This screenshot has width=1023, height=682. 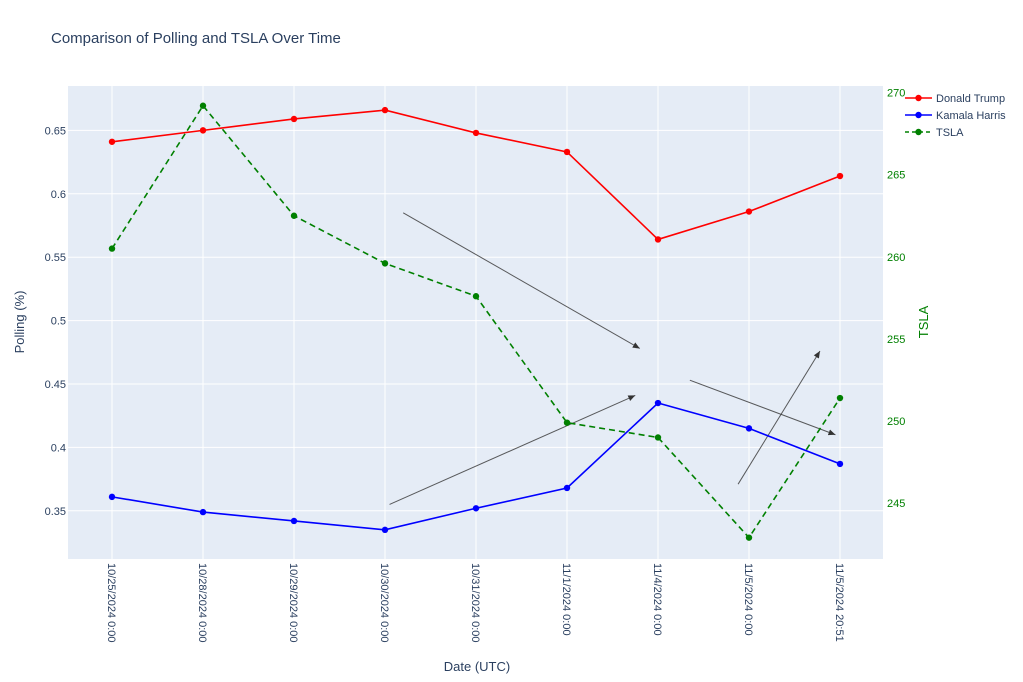 What do you see at coordinates (896, 504) in the screenshot?
I see `y2-tick-label: 245` at bounding box center [896, 504].